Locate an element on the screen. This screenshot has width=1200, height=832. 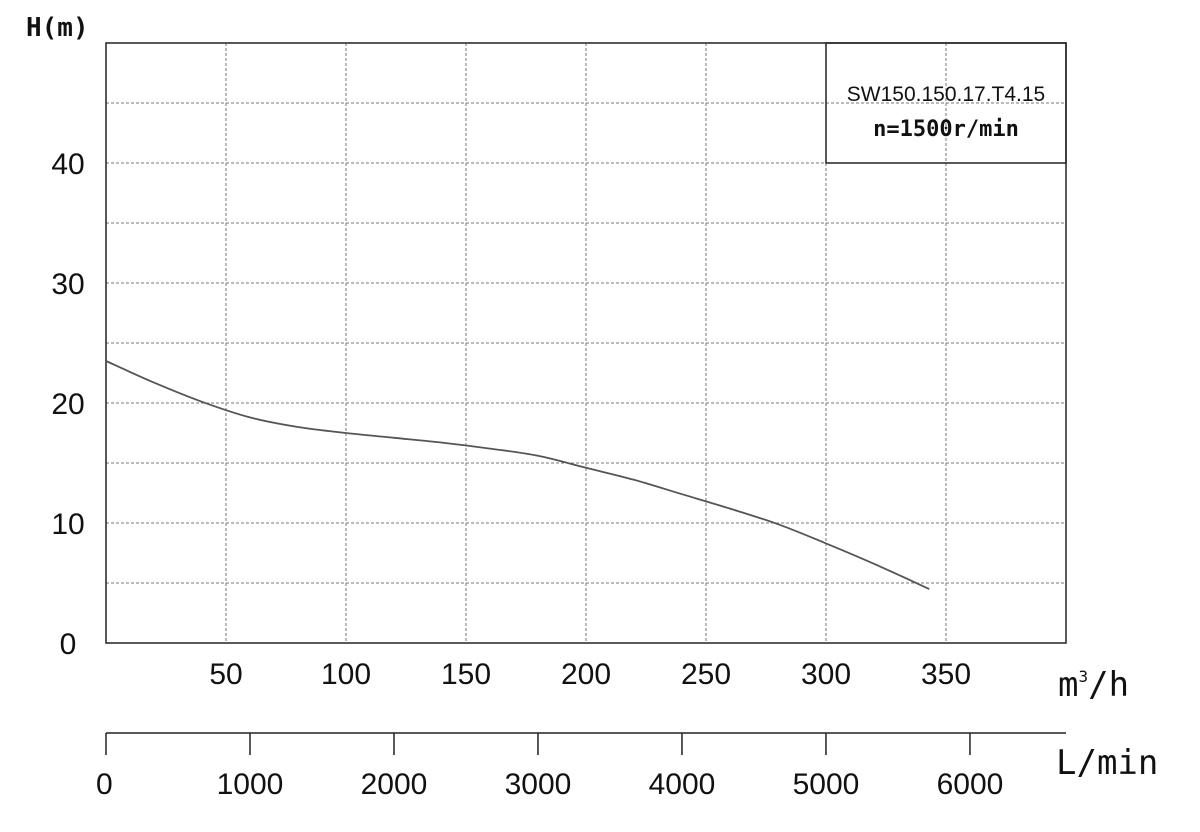
y-tick-label: 30 is located at coordinates (67, 284).